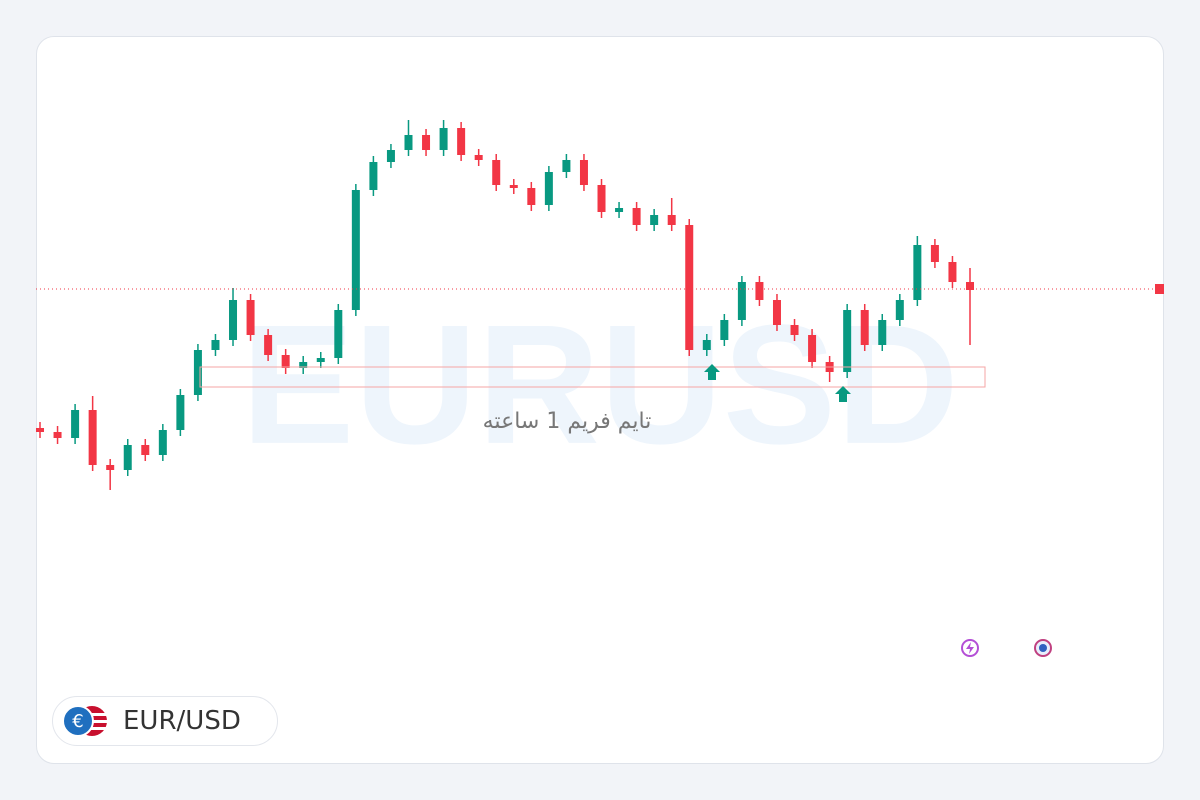  I want to click on flag-icon: €, so click(84, 721).